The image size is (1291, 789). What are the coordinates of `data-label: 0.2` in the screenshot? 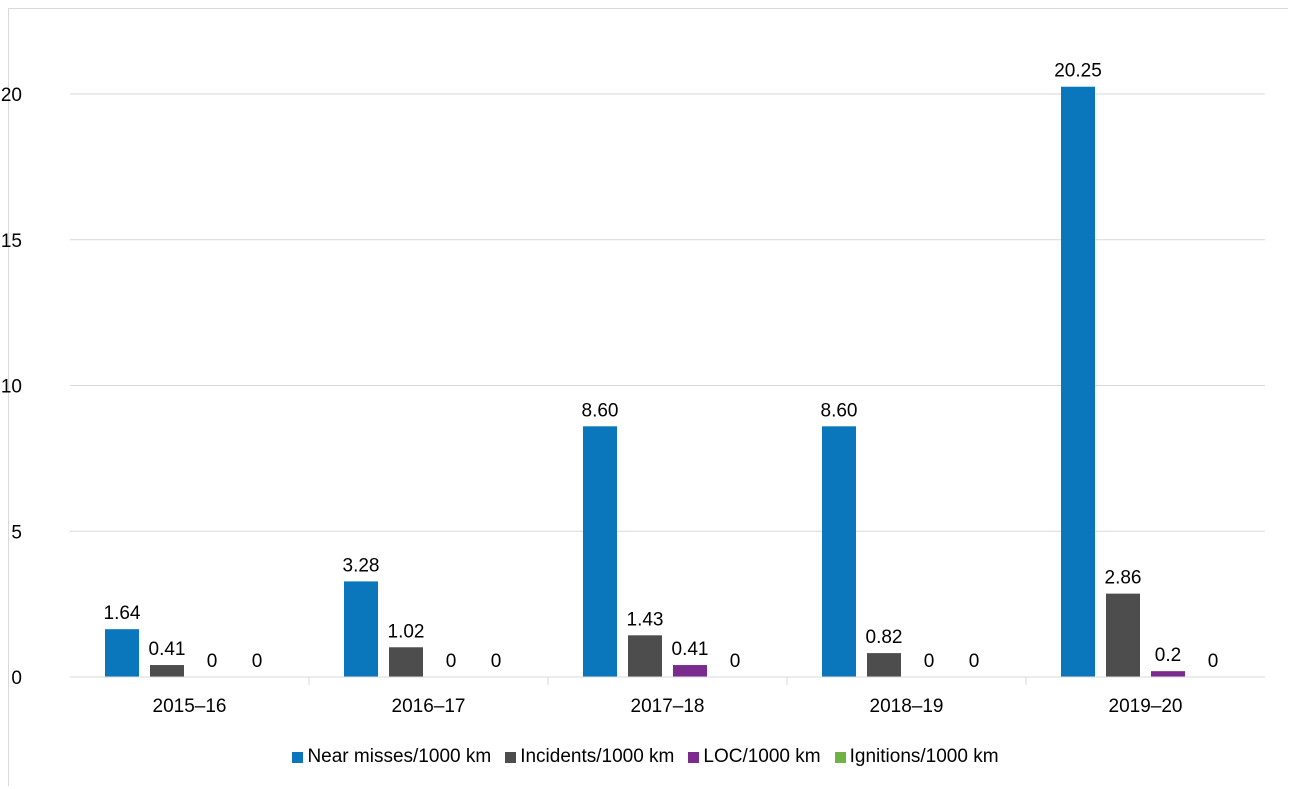 It's located at (1168, 655).